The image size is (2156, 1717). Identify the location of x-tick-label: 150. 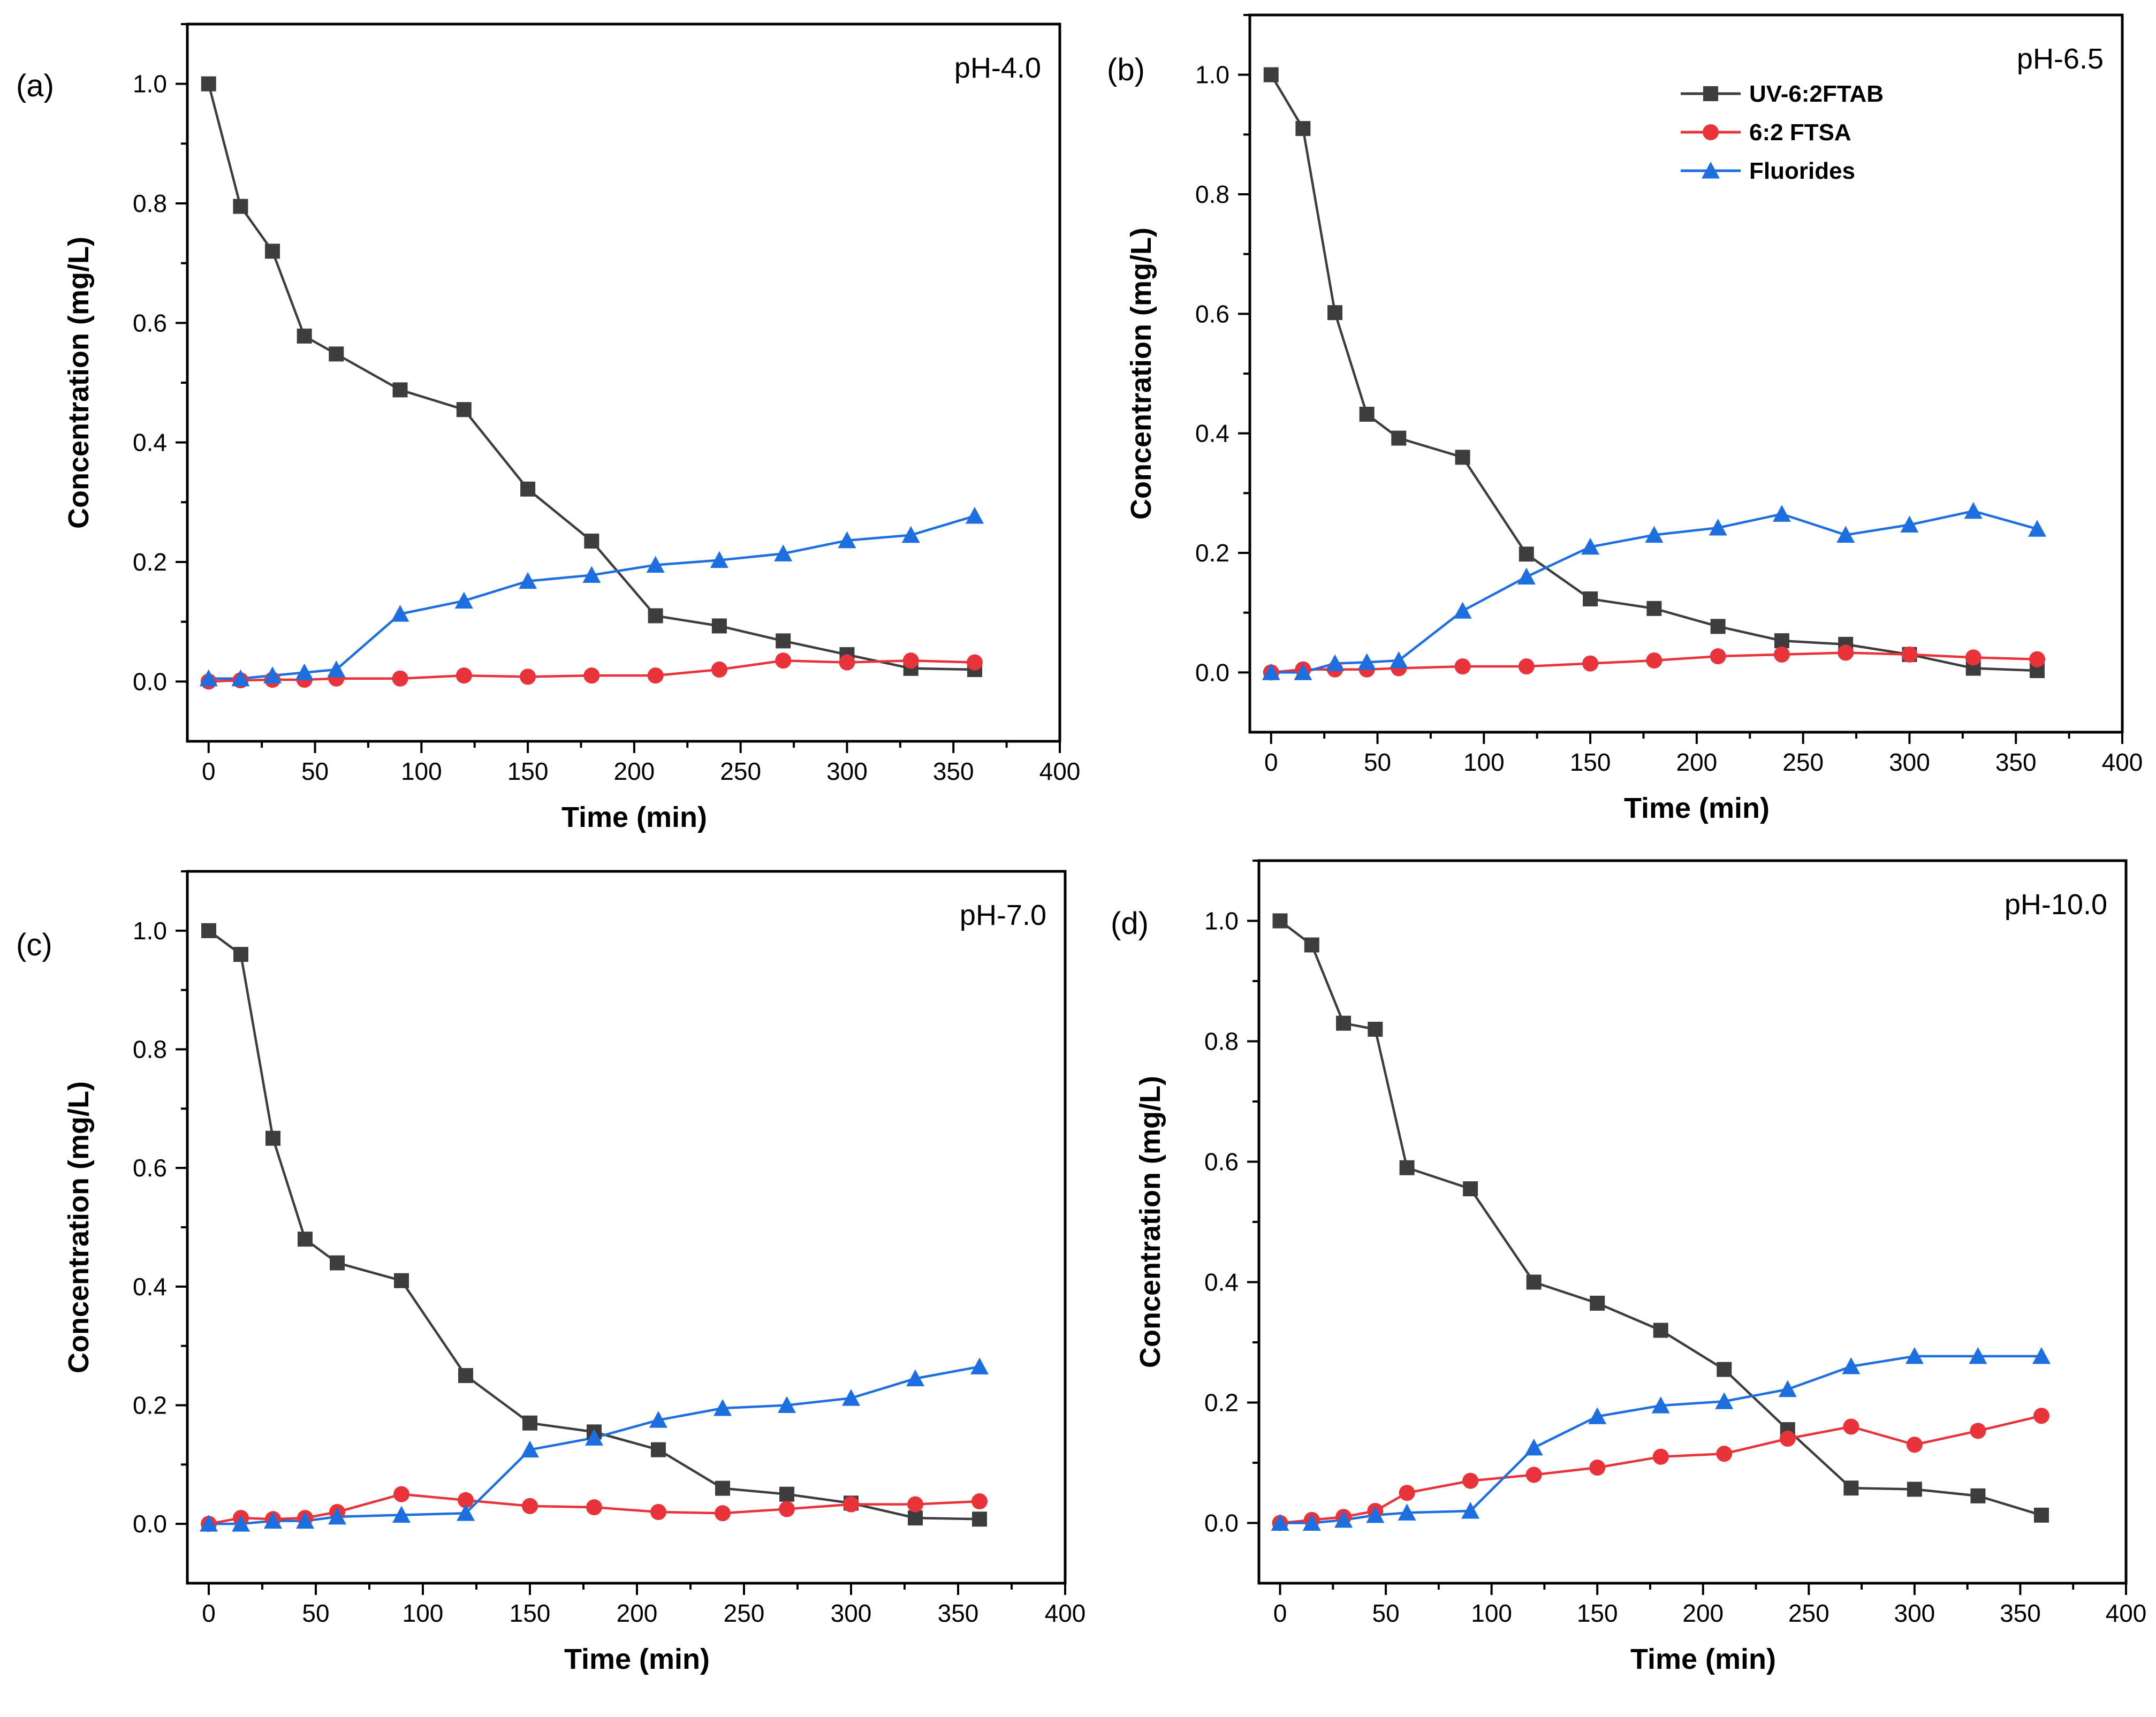
(528, 771).